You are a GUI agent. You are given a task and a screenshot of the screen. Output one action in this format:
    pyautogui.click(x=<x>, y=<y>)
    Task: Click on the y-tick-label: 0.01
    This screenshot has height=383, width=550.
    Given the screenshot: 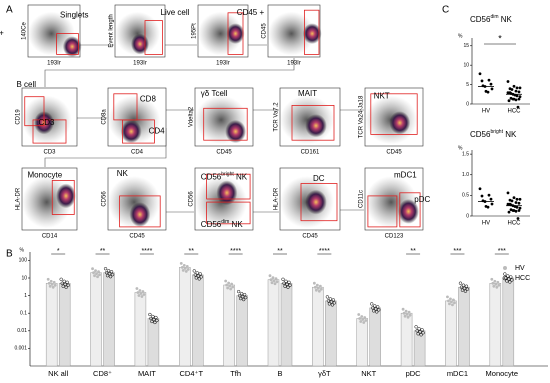 What is the action you would take?
    pyautogui.click(x=22, y=331)
    